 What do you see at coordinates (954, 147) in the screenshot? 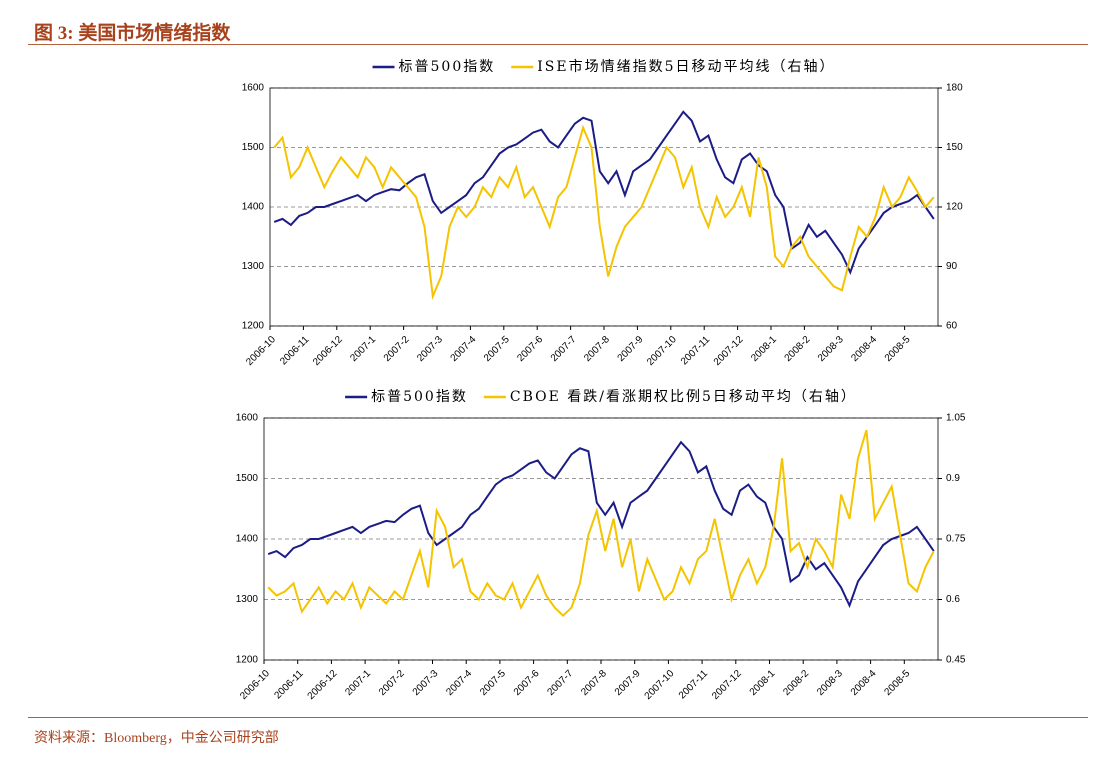
I see `y2-tick-label: 150` at bounding box center [954, 147].